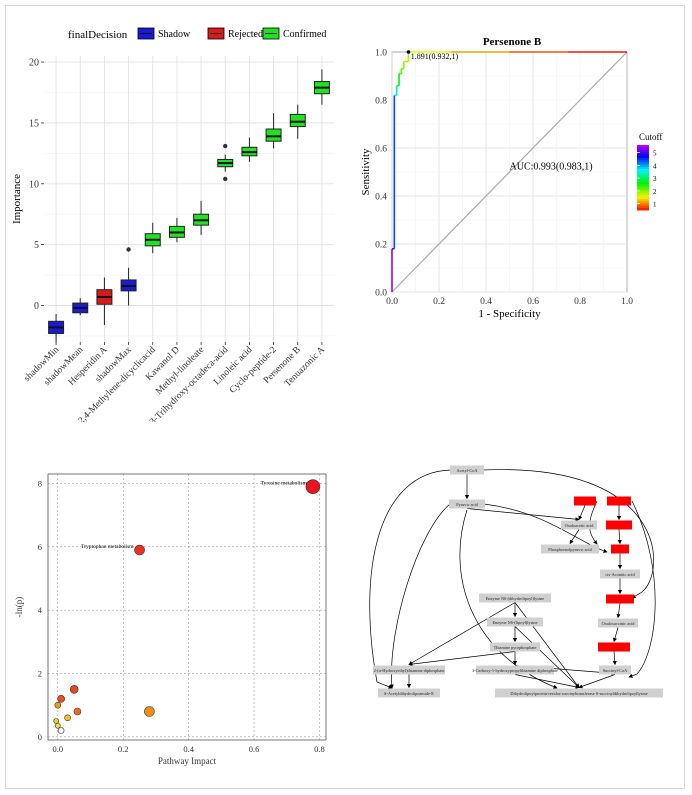 Image resolution: width=692 pixels, height=795 pixels. I want to click on network-edges, so click(512, 579).